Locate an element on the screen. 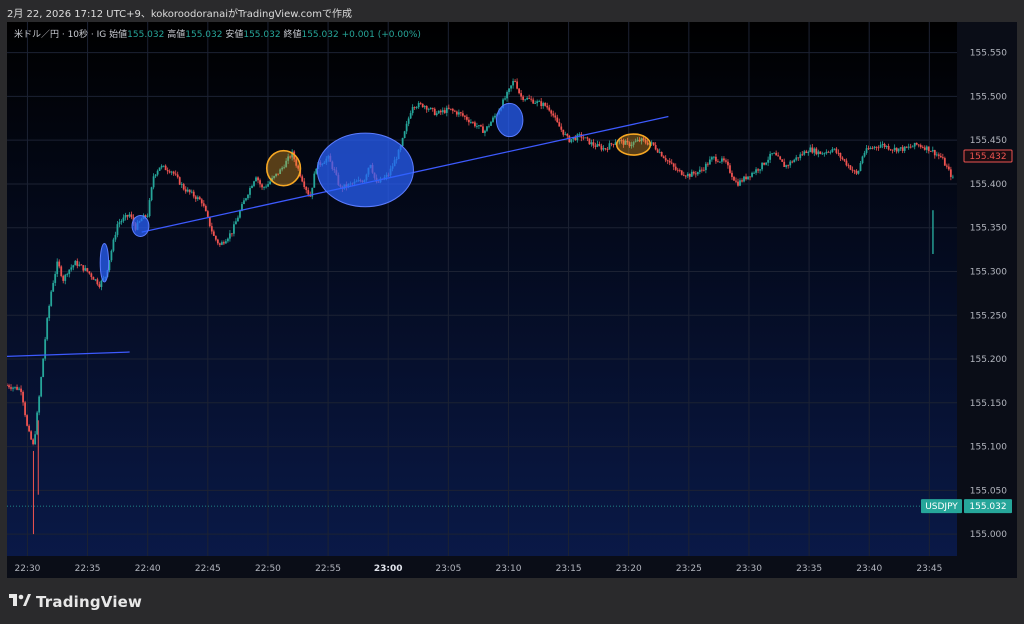 This screenshot has height=624, width=1024. price-tick-label: 155.250 is located at coordinates (988, 316).